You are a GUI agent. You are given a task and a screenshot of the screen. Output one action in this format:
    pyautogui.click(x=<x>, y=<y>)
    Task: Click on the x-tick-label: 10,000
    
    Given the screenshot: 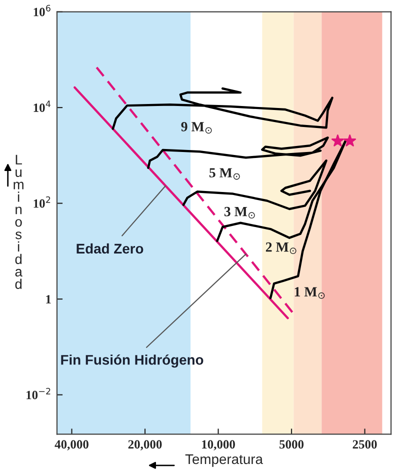 What is the action you would take?
    pyautogui.click(x=218, y=445)
    